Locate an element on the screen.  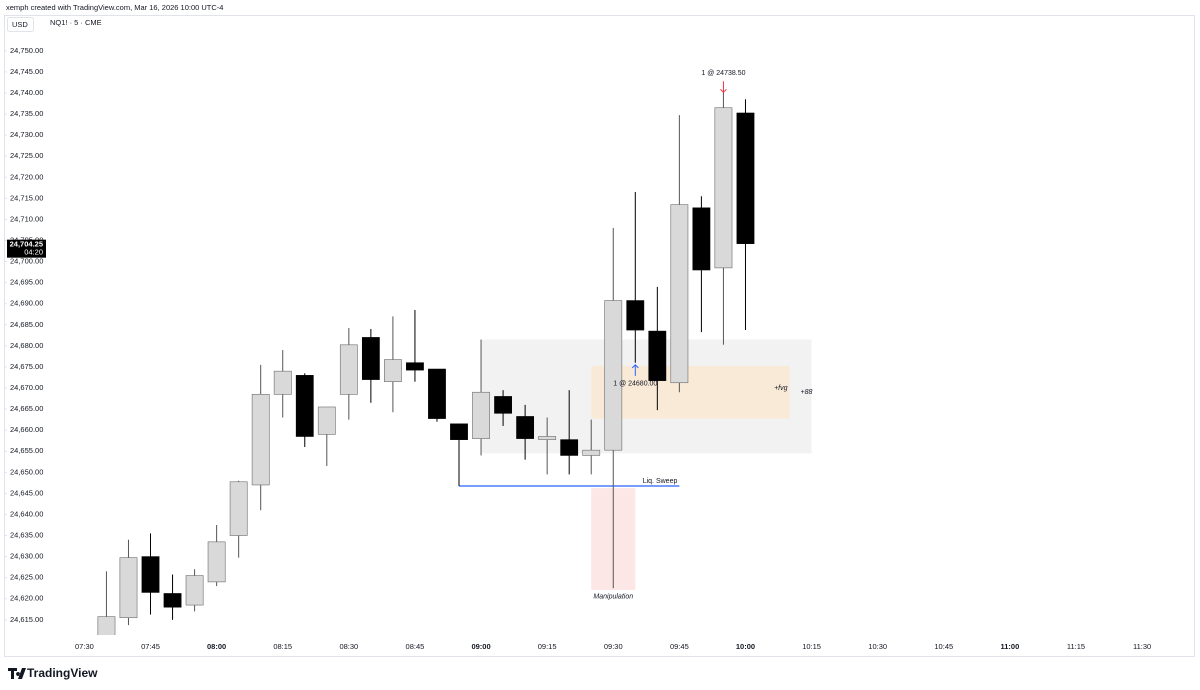
y-tick-label: 24,630.00 is located at coordinates (26, 556).